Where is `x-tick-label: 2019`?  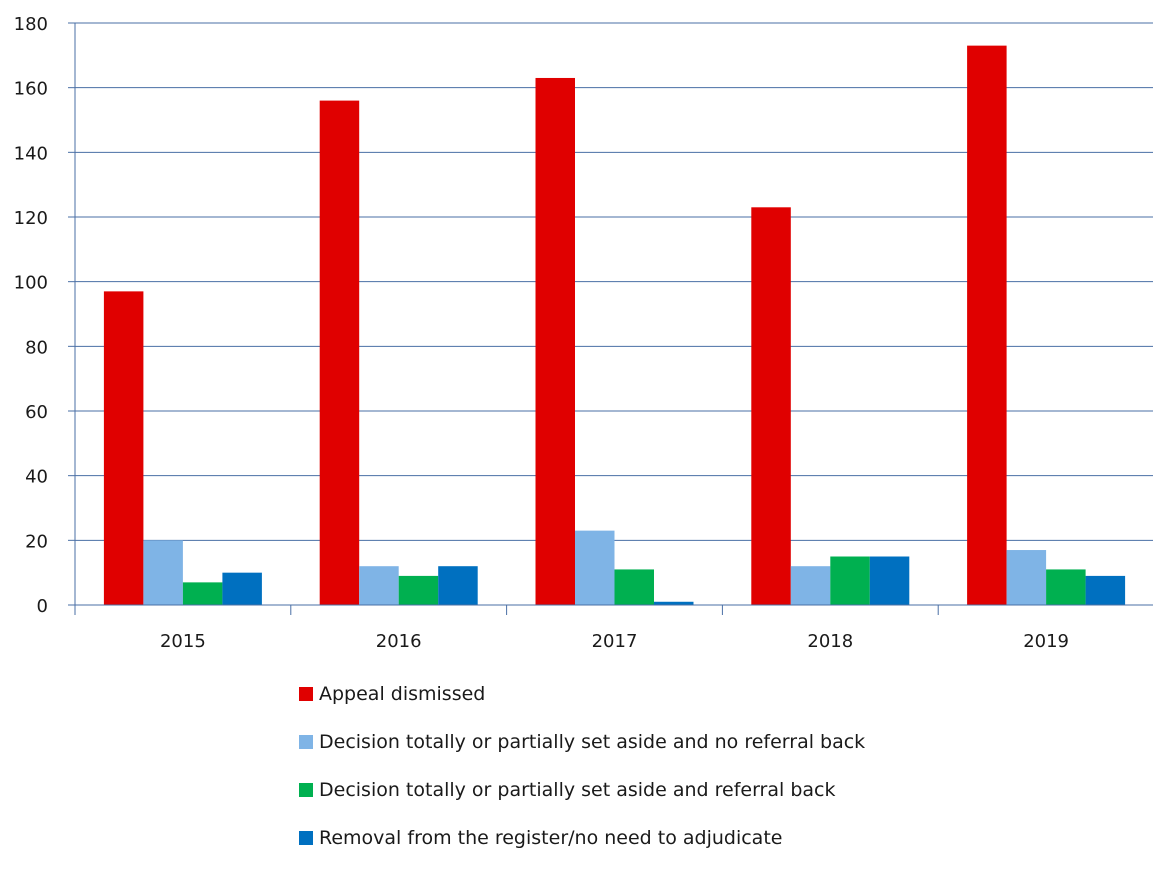 x-tick-label: 2019 is located at coordinates (1046, 641).